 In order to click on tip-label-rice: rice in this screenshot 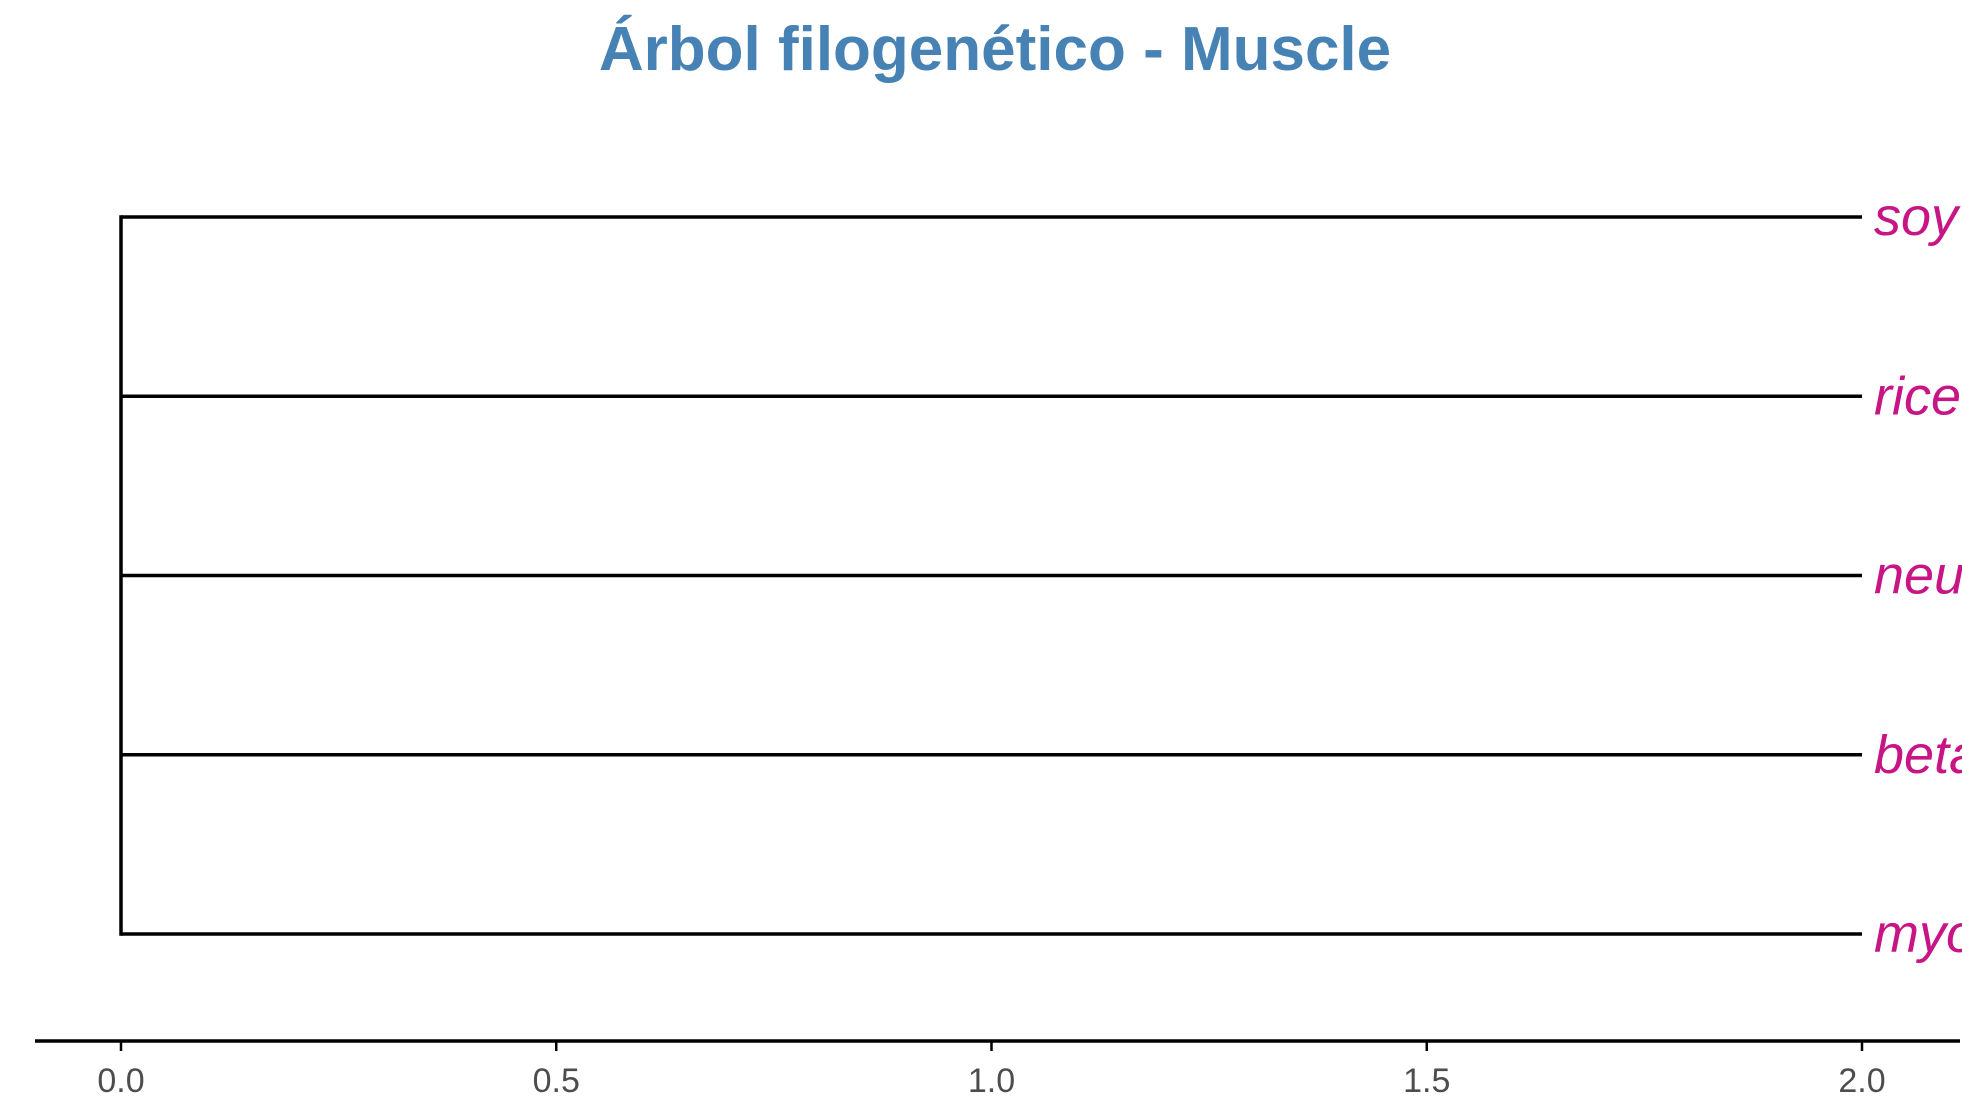, I will do `click(1917, 396)`.